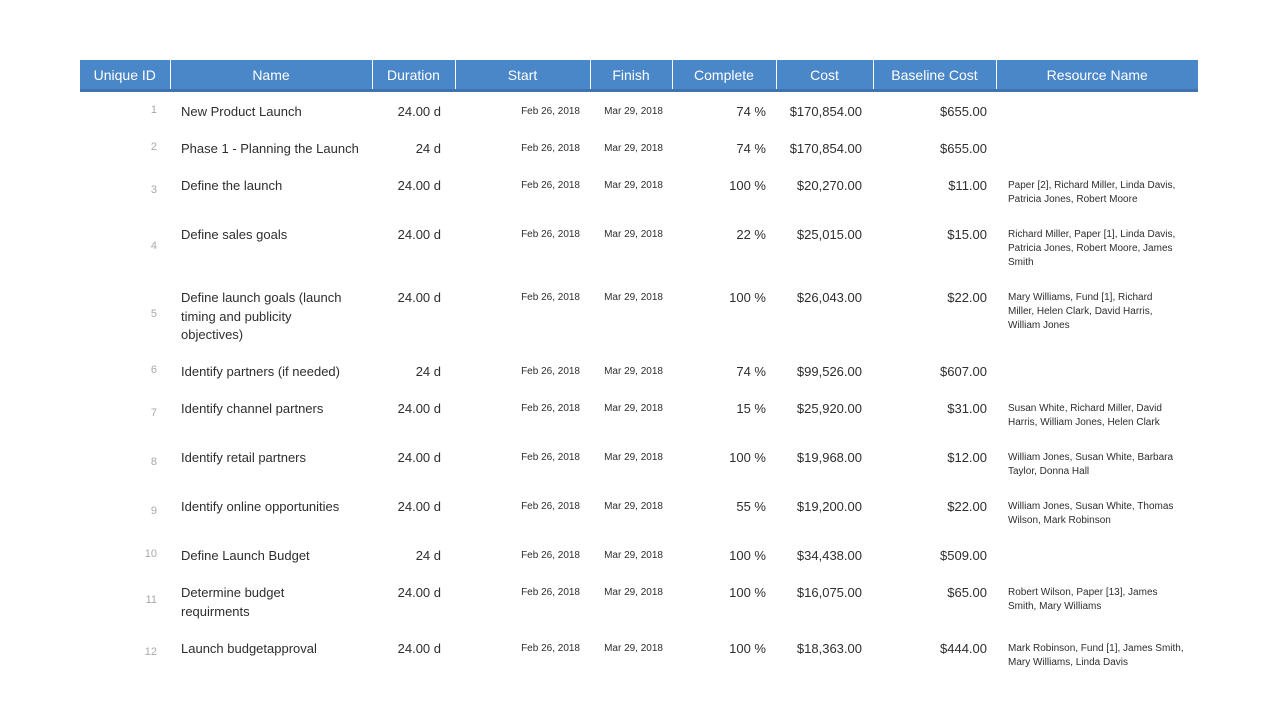  What do you see at coordinates (153, 510) in the screenshot?
I see `cell-unique-id: 9` at bounding box center [153, 510].